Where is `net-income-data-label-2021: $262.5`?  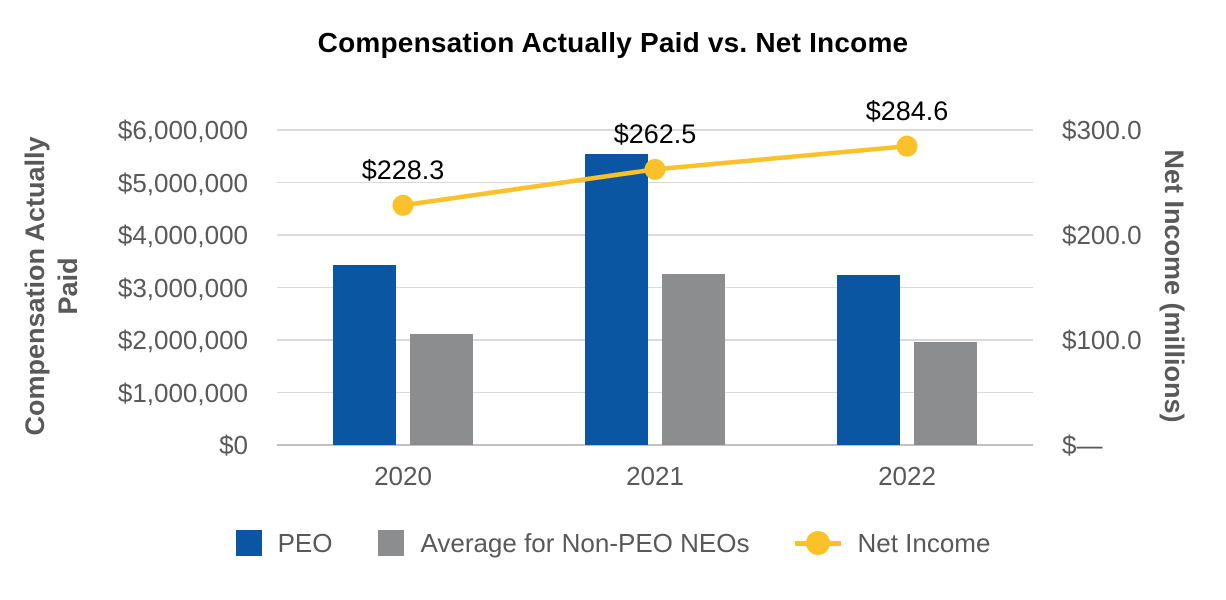 net-income-data-label-2021: $262.5 is located at coordinates (655, 134).